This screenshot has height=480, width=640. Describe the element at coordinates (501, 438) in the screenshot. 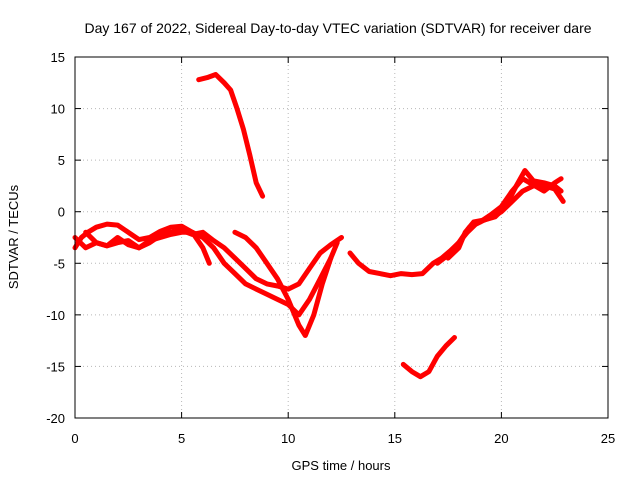

I see `x-tick-label: 20` at that location.